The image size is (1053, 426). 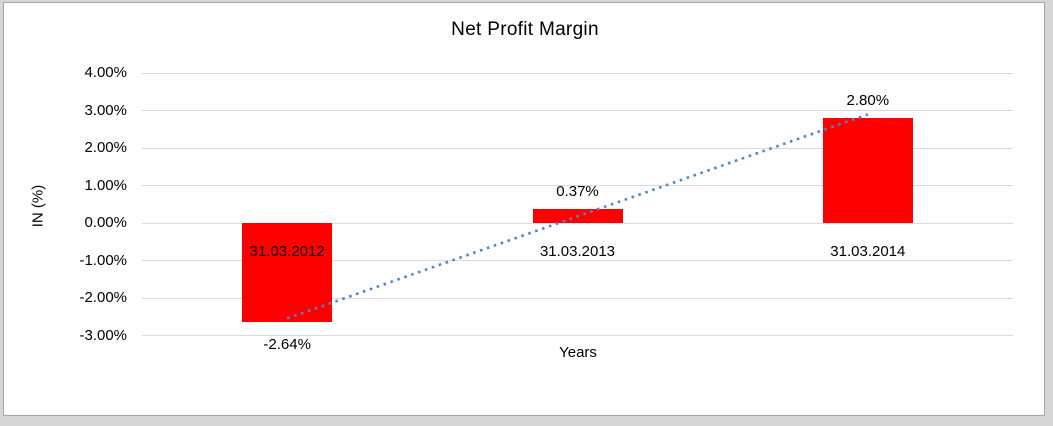 What do you see at coordinates (105, 110) in the screenshot?
I see `y-tick-label: 3.00%` at bounding box center [105, 110].